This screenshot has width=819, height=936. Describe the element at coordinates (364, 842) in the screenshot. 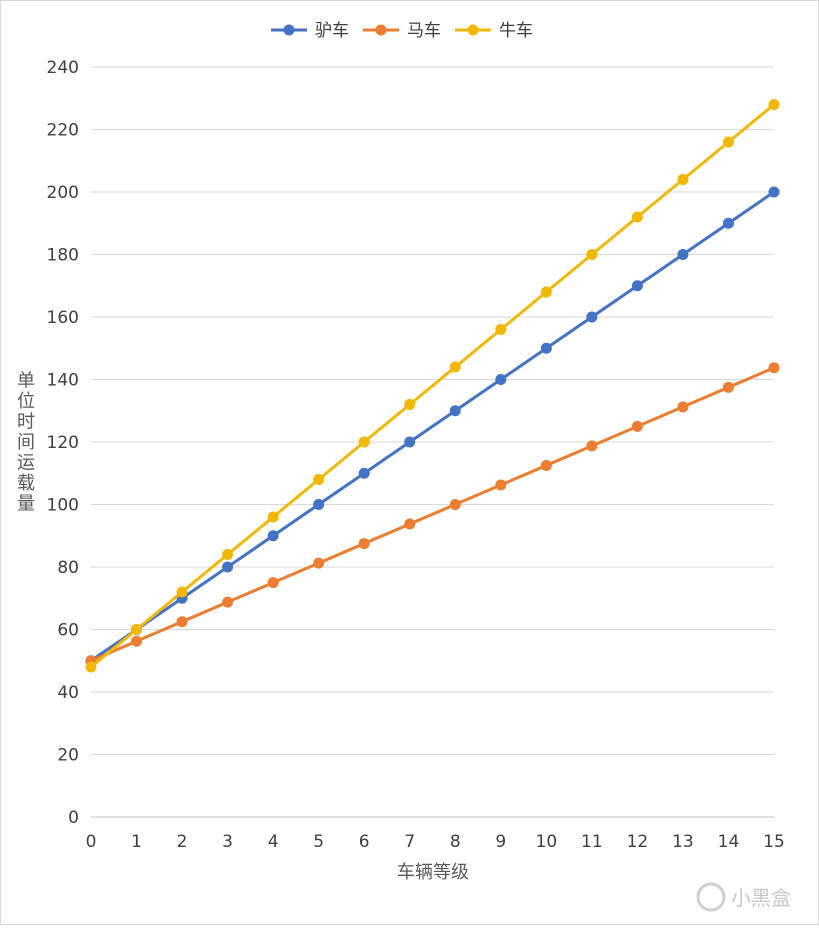

I see `x-tick-label: 6` at that location.